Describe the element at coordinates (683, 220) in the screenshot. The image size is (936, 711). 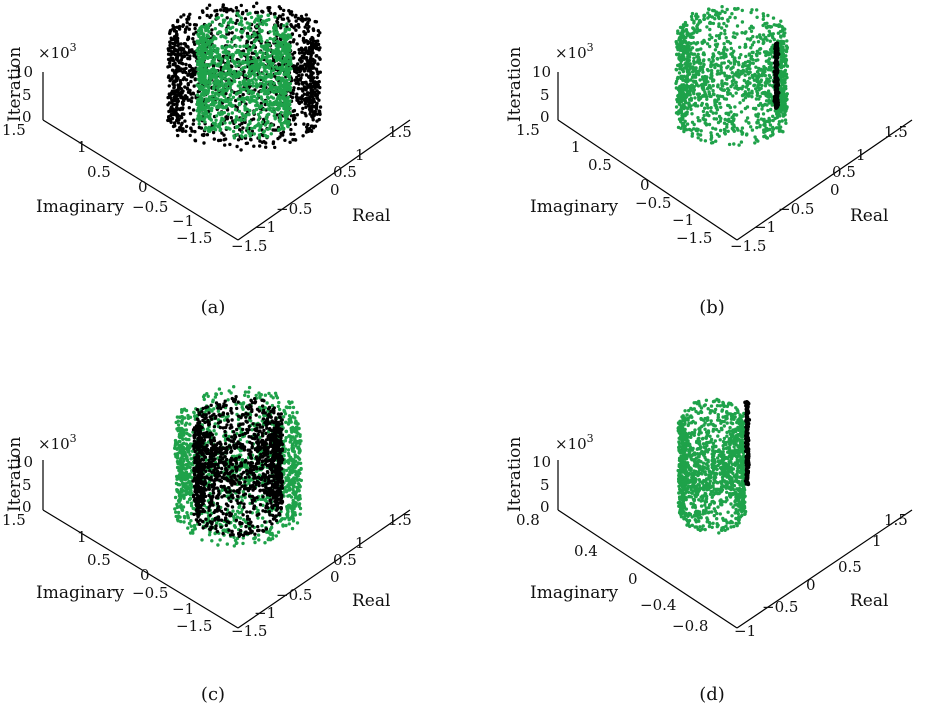
I see `imag-tick-label: −1` at that location.